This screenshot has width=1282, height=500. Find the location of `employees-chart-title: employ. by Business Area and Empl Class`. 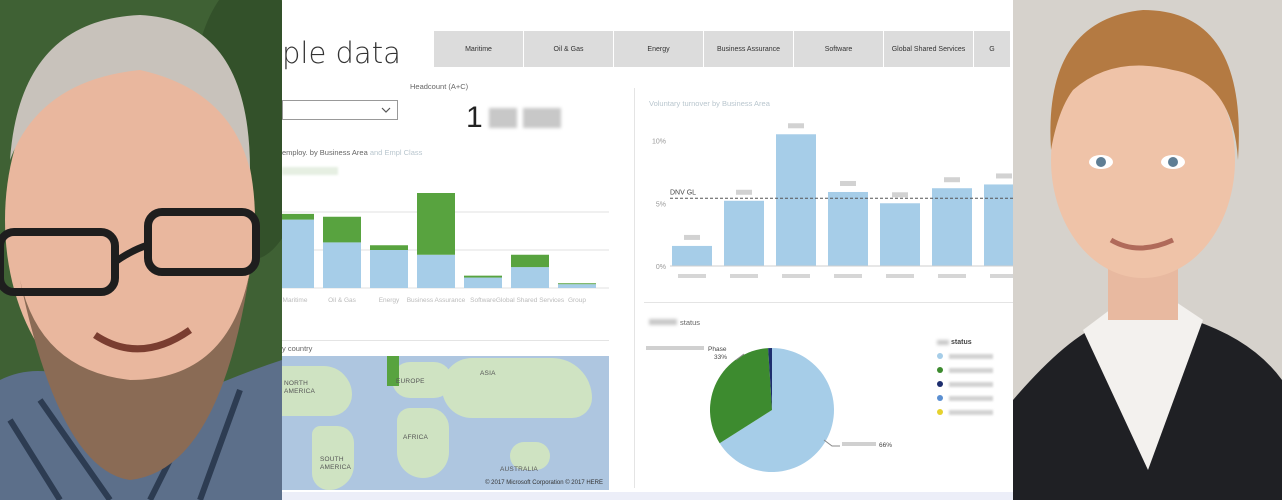

employees-chart-title: employ. by Business Area and Empl Class is located at coordinates (352, 152).